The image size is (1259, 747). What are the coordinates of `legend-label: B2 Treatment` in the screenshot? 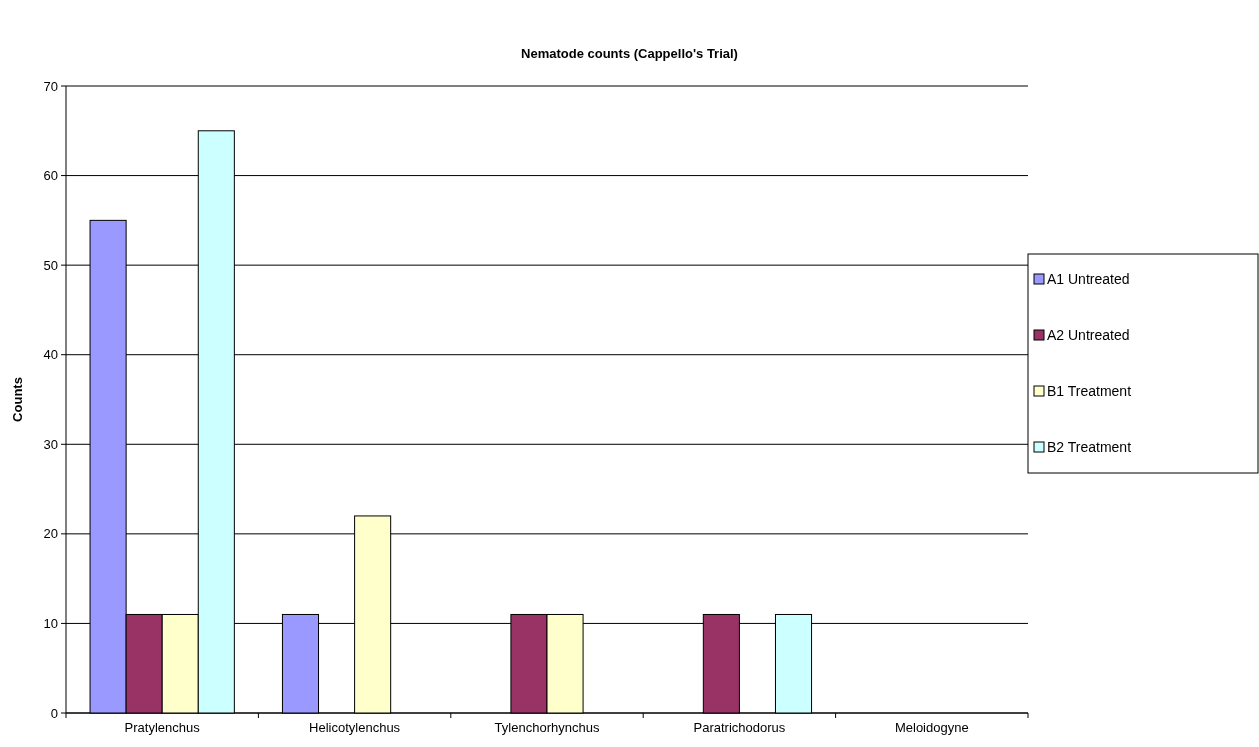 It's located at (1089, 446).